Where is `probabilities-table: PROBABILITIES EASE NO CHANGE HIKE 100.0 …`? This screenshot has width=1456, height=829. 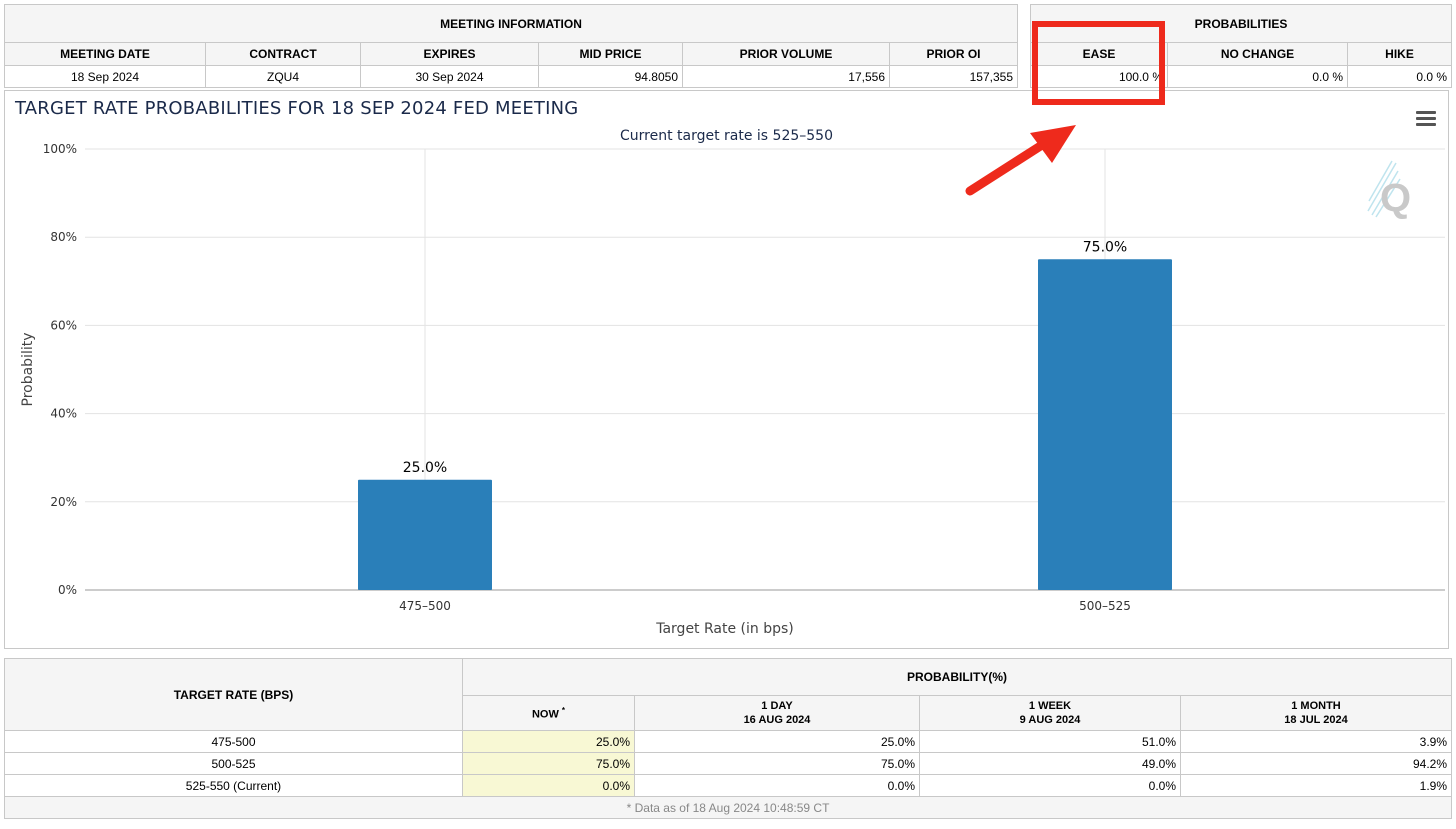 probabilities-table: PROBABILITIES EASE NO CHANGE HIKE 100.0 … is located at coordinates (1241, 46).